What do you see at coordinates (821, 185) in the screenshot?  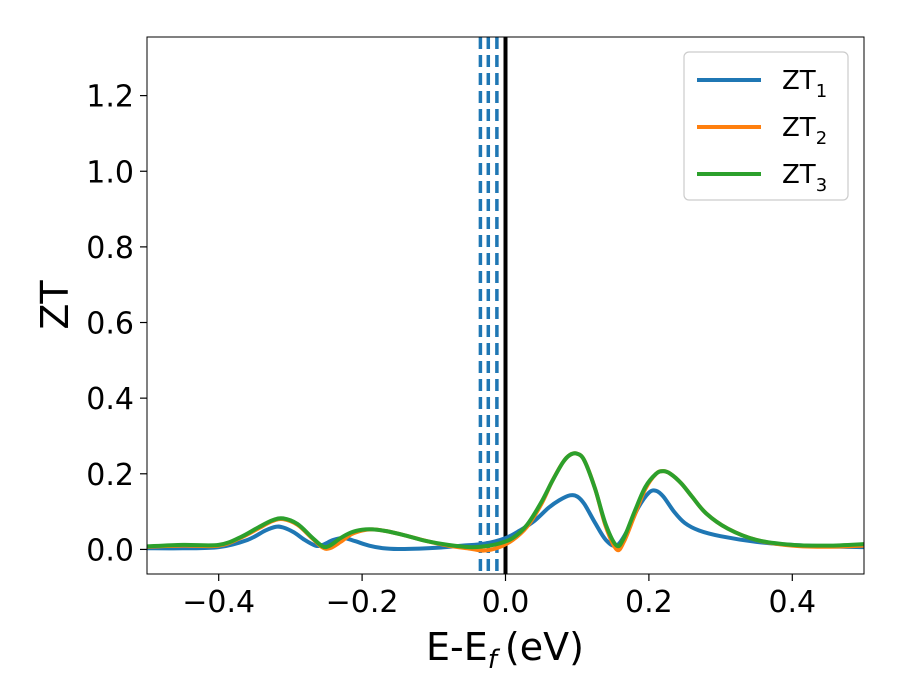 I see `legend-label-subscript: 3` at bounding box center [821, 185].